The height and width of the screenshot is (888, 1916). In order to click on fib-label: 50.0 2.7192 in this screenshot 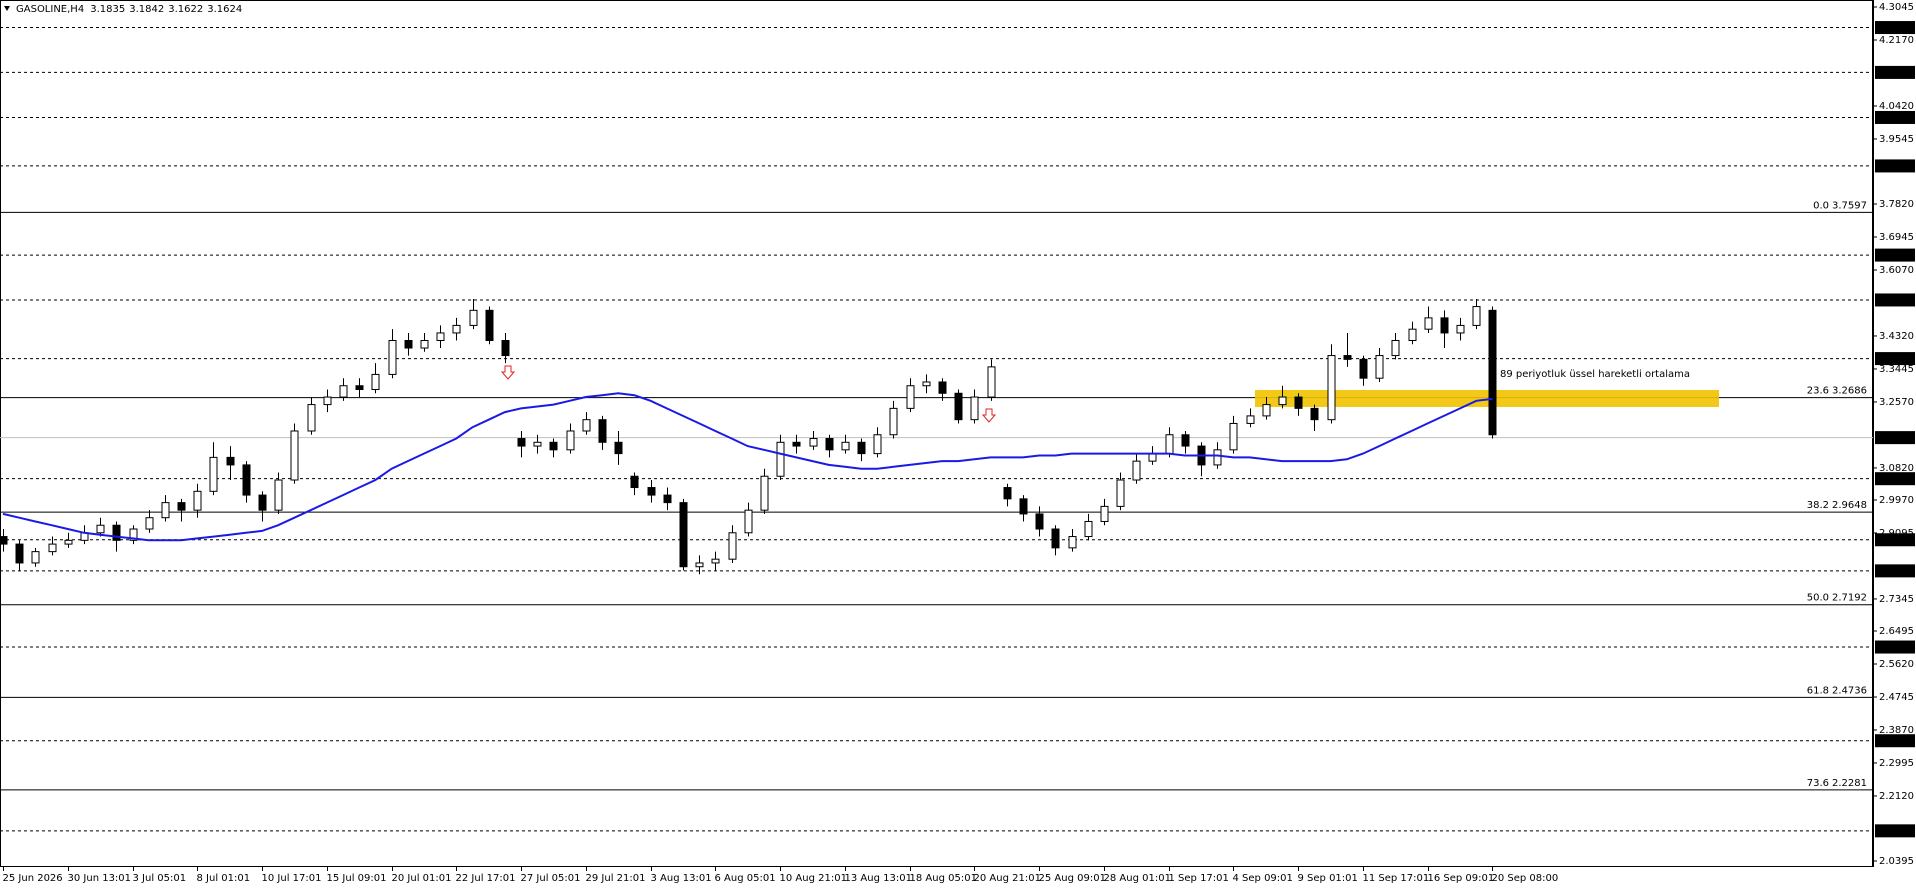, I will do `click(1837, 598)`.